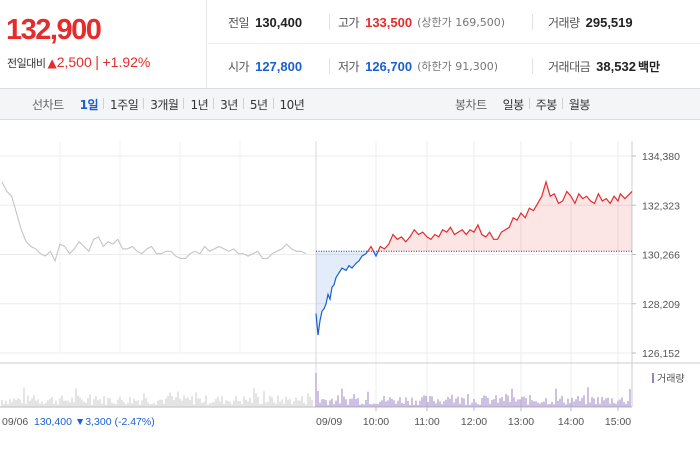 This screenshot has width=700, height=450. What do you see at coordinates (513, 104) in the screenshot?
I see `tab-daily-candle: 일봉` at bounding box center [513, 104].